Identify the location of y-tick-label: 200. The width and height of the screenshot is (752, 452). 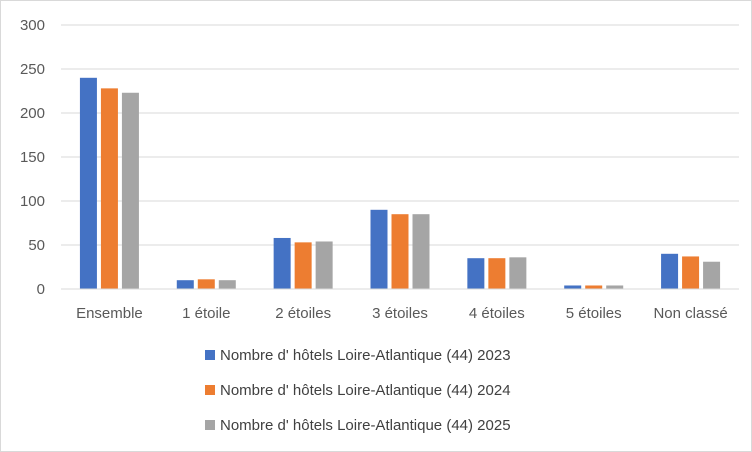
(32, 113).